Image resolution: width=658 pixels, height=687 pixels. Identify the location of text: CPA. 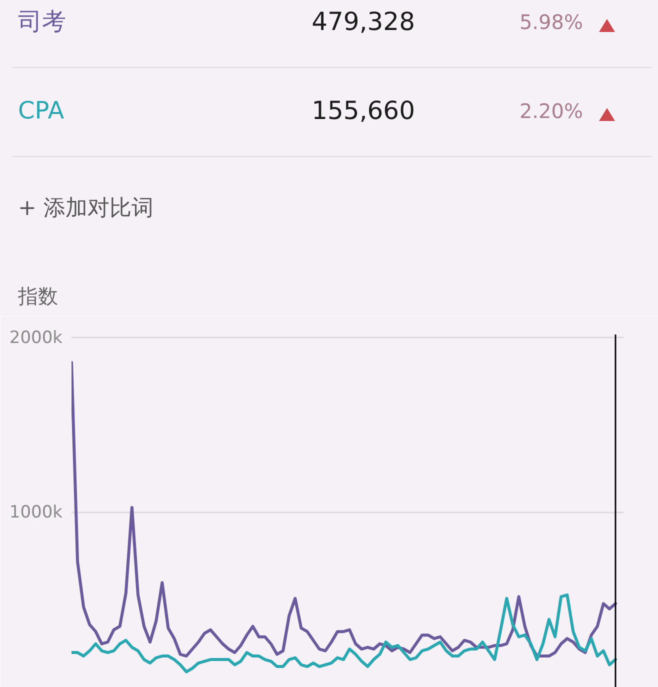
(41, 111).